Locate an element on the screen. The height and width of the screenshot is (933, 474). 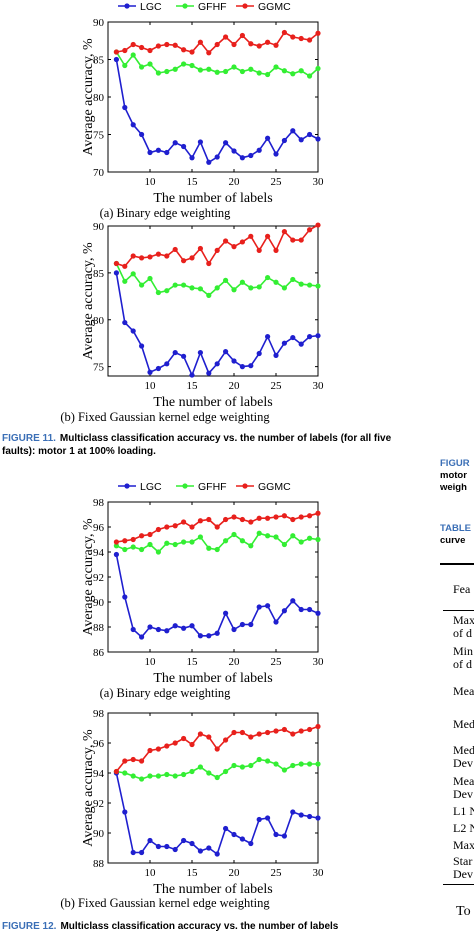
plot-frame is located at coordinates (213, 788).